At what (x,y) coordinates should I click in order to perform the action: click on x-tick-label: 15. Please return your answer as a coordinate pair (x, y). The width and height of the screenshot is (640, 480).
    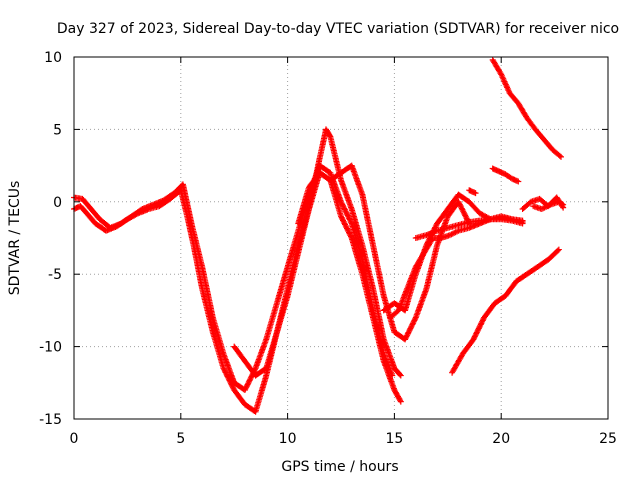
    Looking at the image, I should click on (394, 439).